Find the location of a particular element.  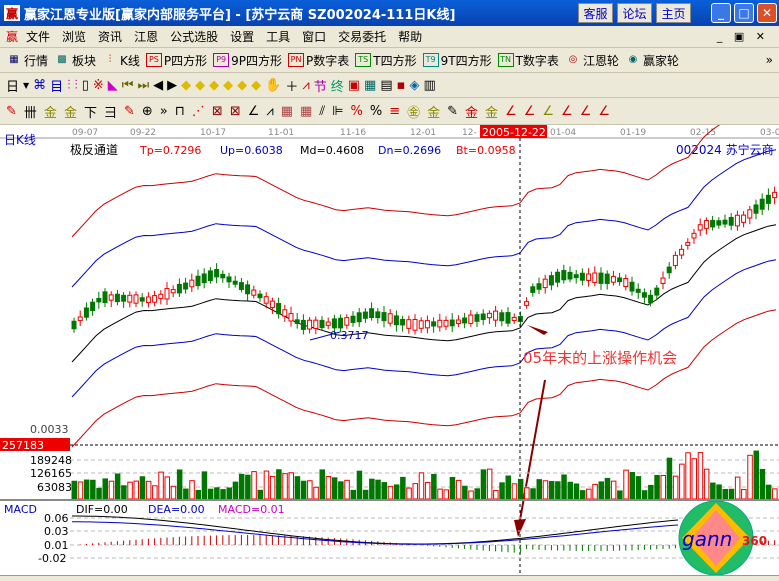

right-icon: ▶ is located at coordinates (172, 85).